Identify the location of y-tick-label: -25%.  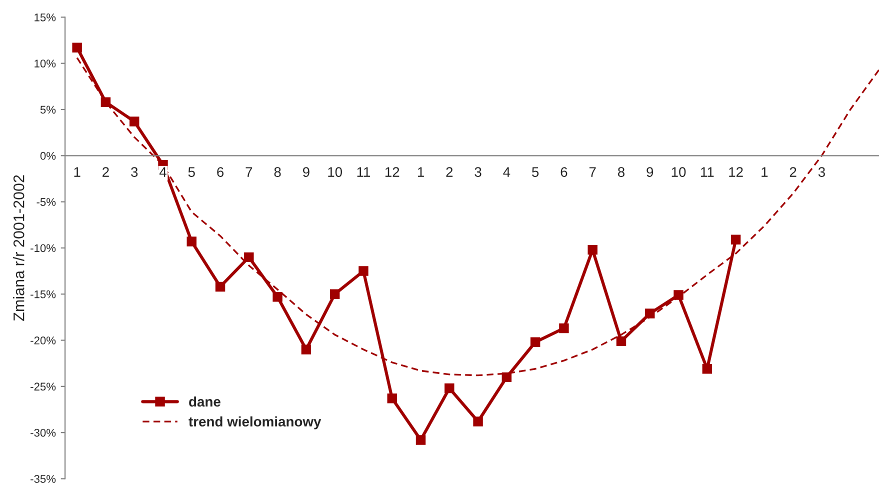
(43, 386).